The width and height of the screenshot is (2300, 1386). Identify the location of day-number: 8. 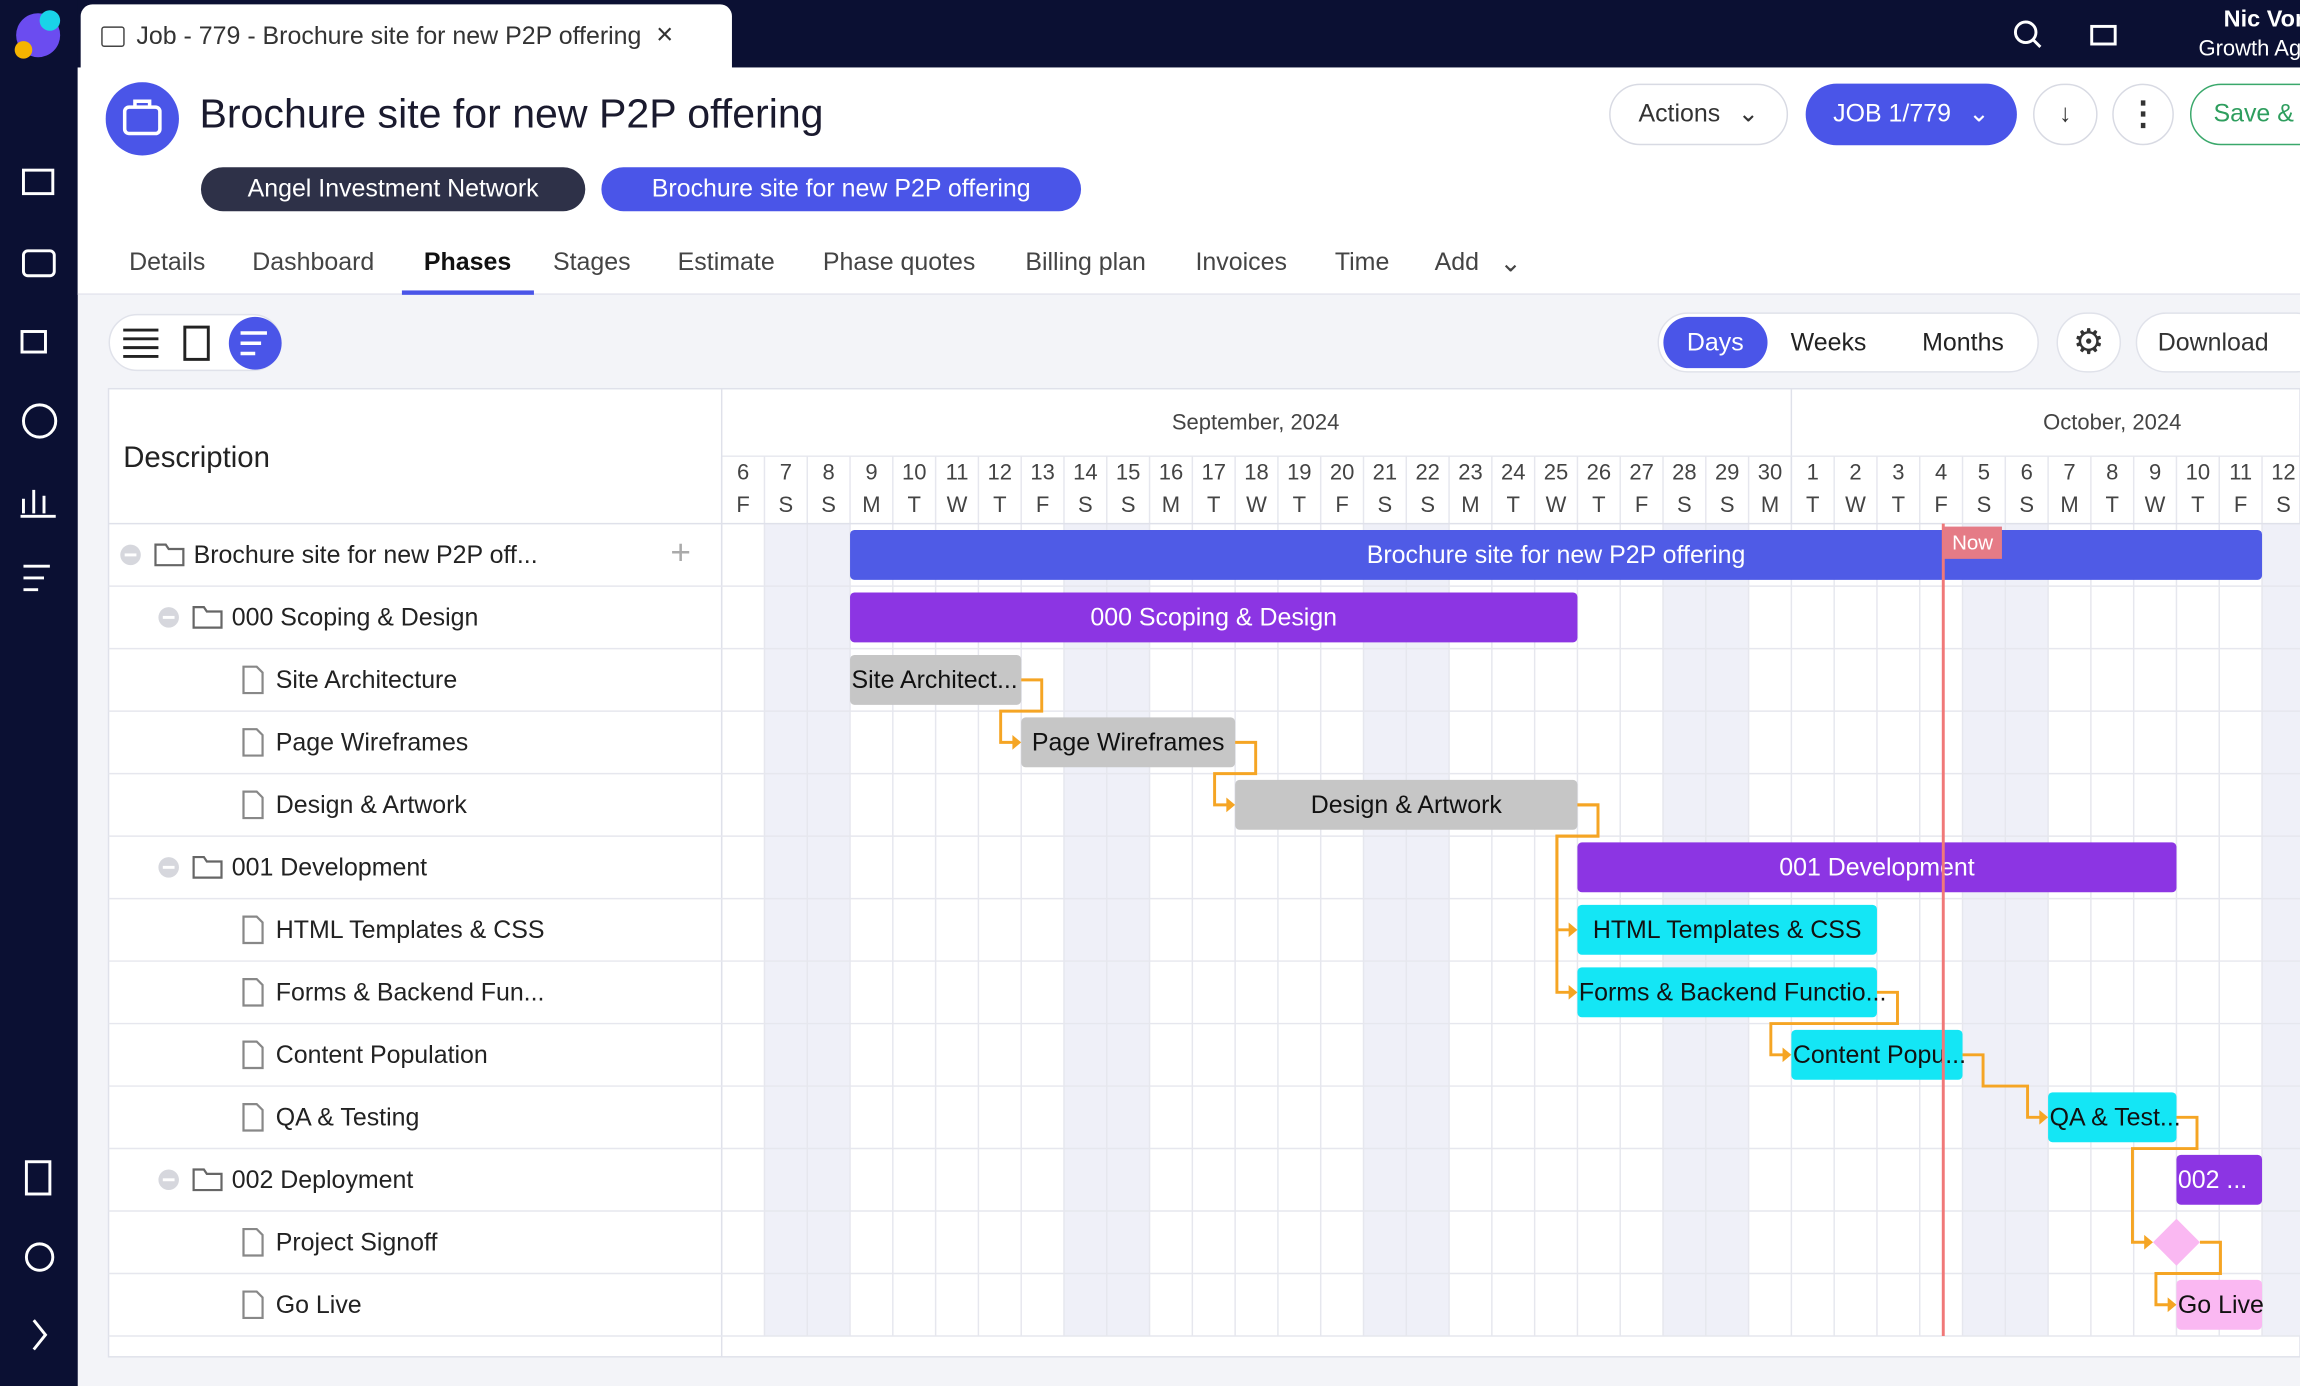
(829, 472).